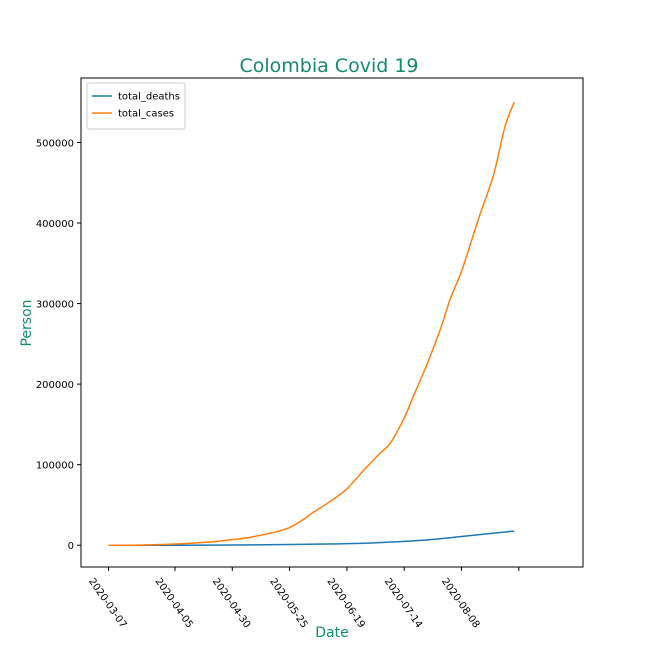 The image size is (648, 648). Describe the element at coordinates (149, 97) in the screenshot. I see `legend-entry: total_deaths` at that location.